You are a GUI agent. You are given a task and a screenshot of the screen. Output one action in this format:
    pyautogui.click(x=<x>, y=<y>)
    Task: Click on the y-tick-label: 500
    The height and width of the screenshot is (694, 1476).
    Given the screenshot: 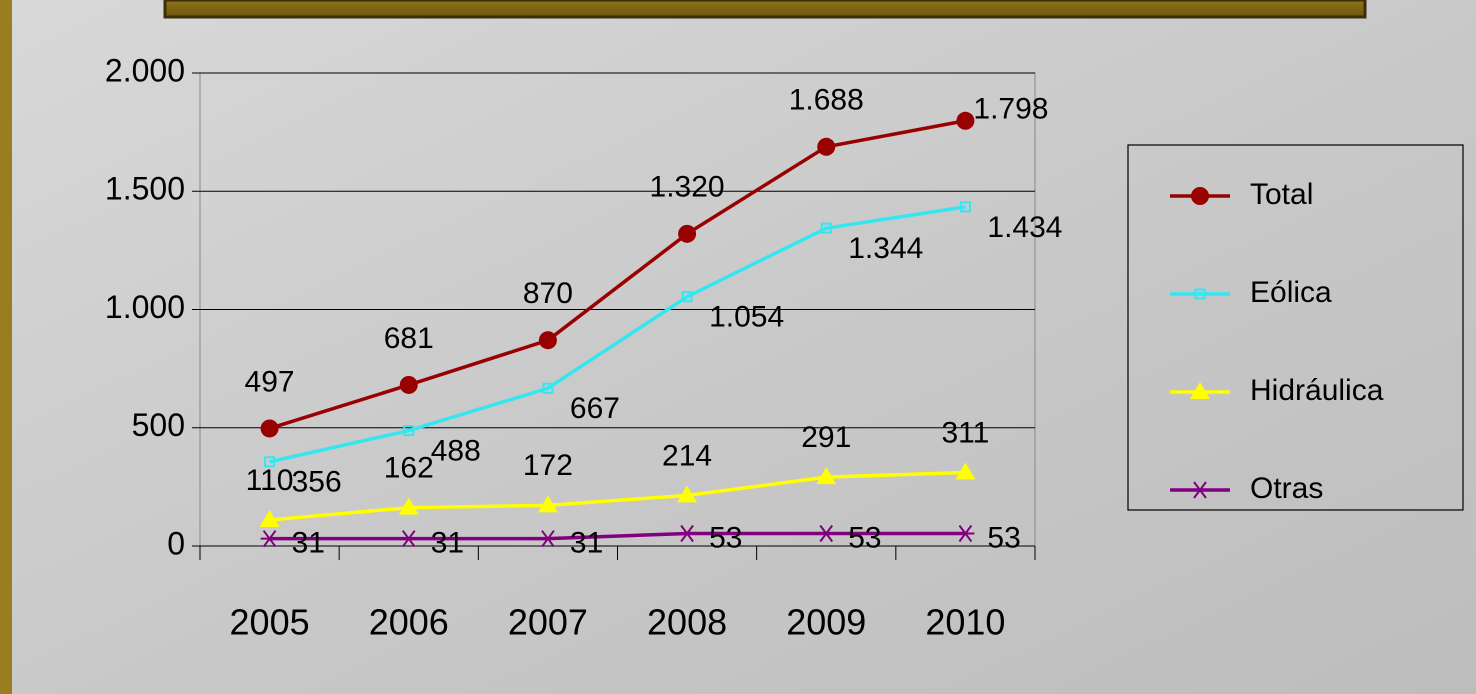 What is the action you would take?
    pyautogui.click(x=158, y=425)
    